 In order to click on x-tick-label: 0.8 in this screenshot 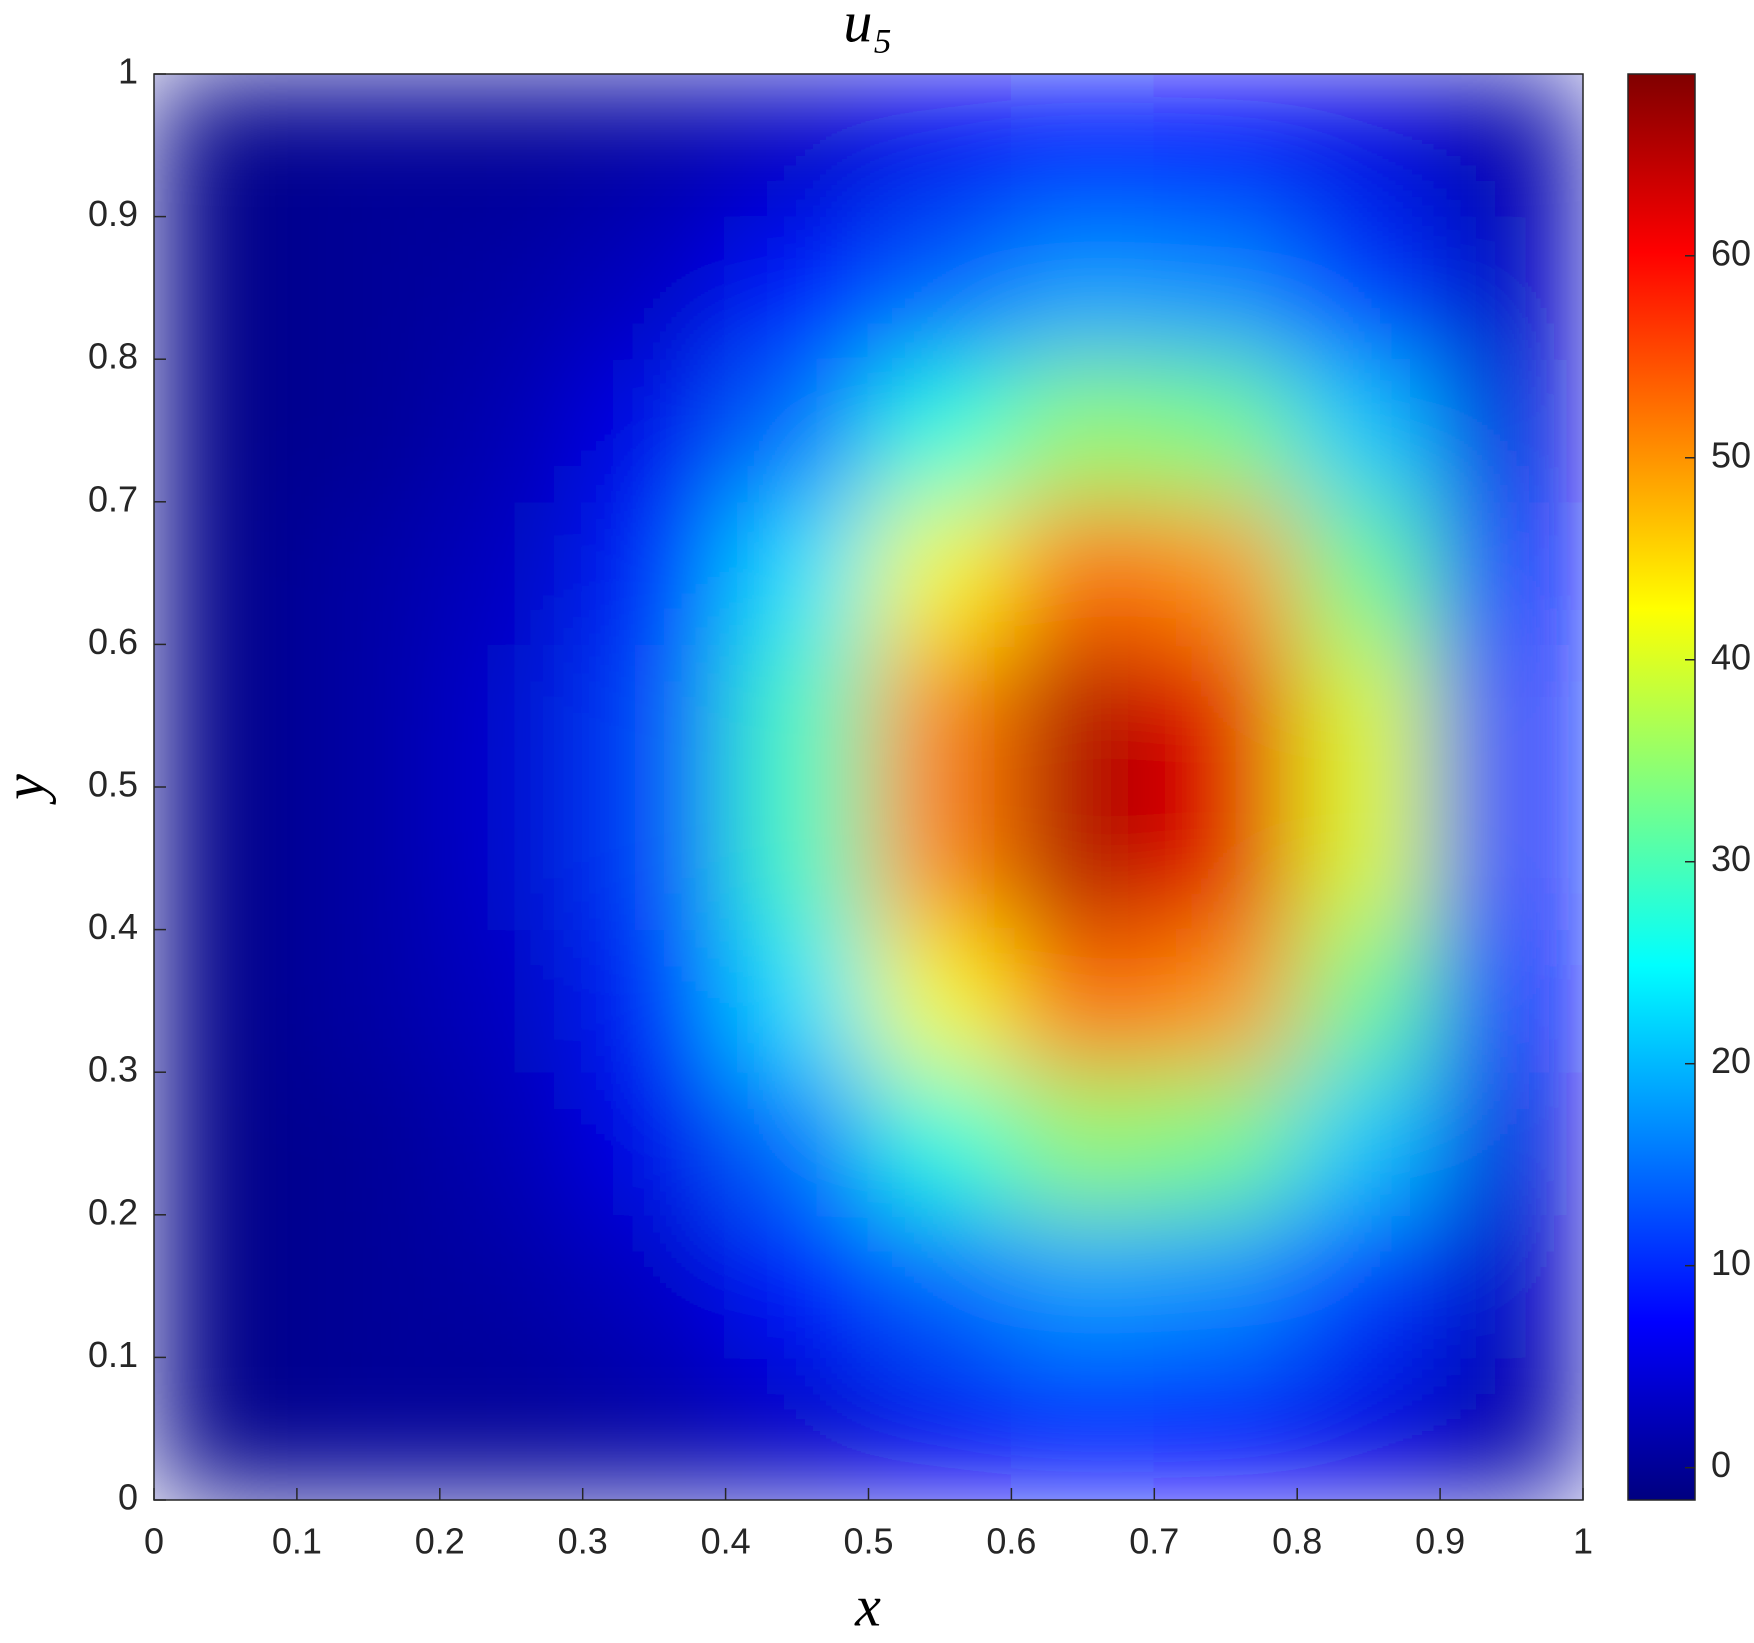, I will do `click(1297, 1541)`.